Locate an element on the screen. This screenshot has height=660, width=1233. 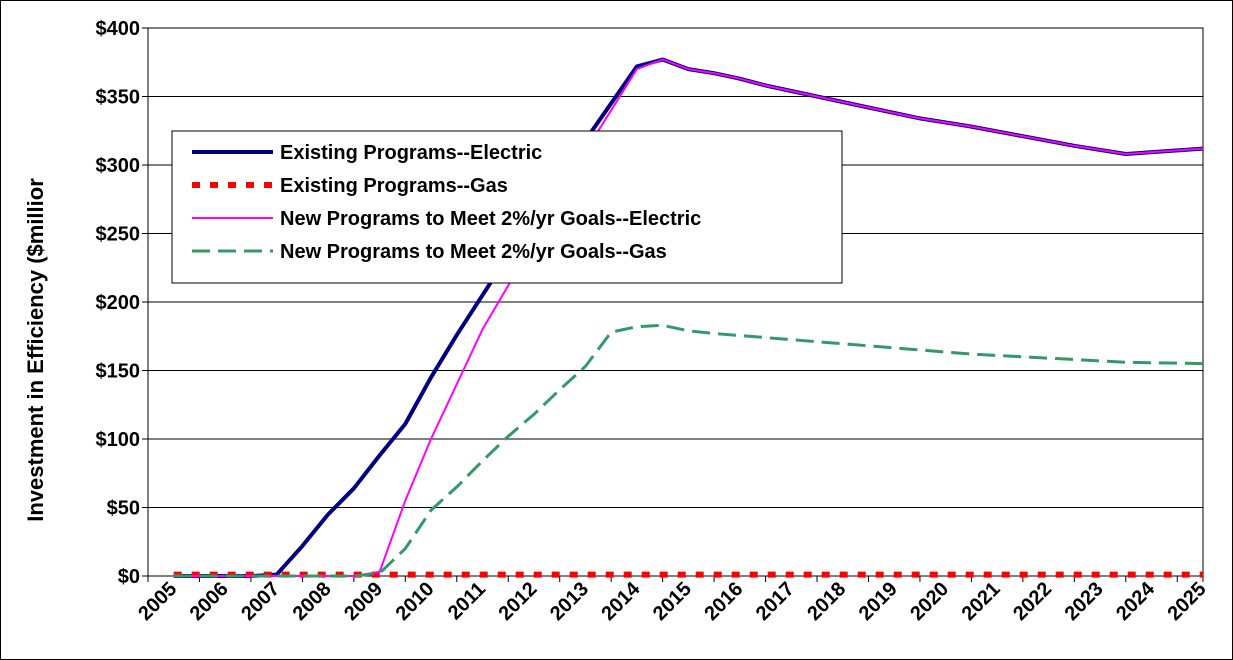
y-tick-label: $200 is located at coordinates (118, 303).